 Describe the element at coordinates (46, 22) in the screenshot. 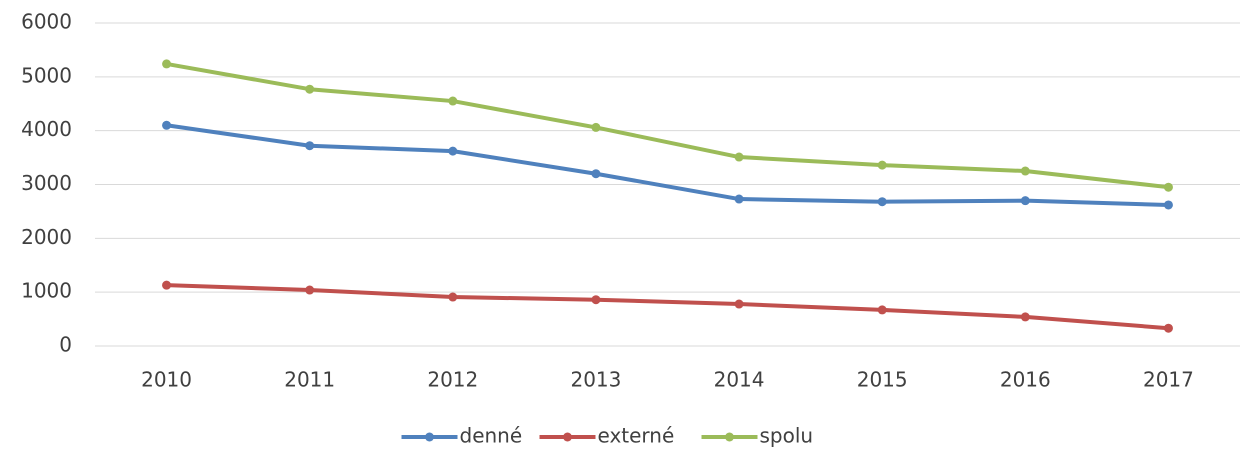

I see `y-tick-label: 6000` at that location.